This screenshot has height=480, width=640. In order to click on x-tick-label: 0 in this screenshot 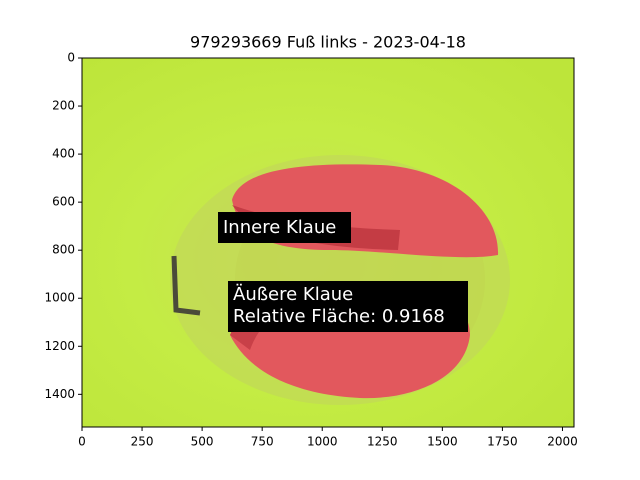, I will do `click(82, 442)`.